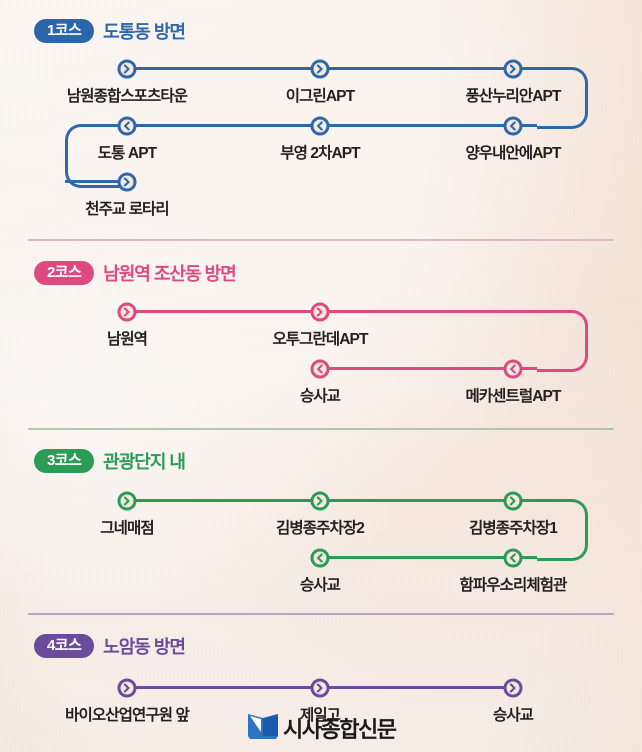 Image resolution: width=642 pixels, height=752 pixels. I want to click on course-direction-1: 도통동 방면, so click(144, 32).